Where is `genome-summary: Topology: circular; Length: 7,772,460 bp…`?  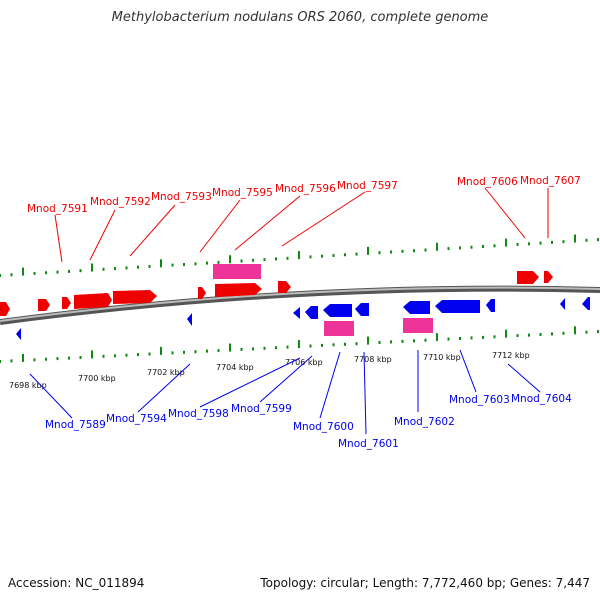 genome-summary: Topology: circular; Length: 7,772,460 bp… is located at coordinates (425, 583).